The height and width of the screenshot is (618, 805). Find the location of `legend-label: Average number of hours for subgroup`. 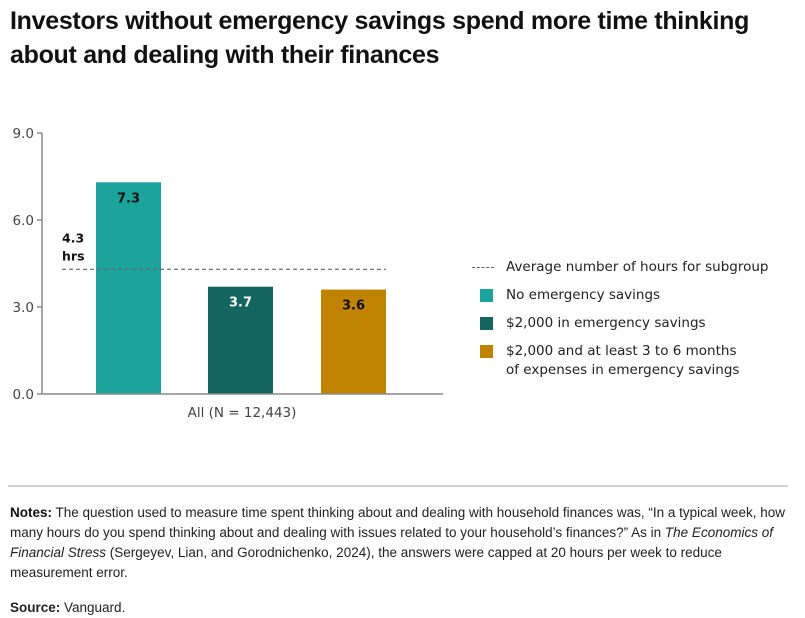

legend-label: Average number of hours for subgroup is located at coordinates (637, 267).